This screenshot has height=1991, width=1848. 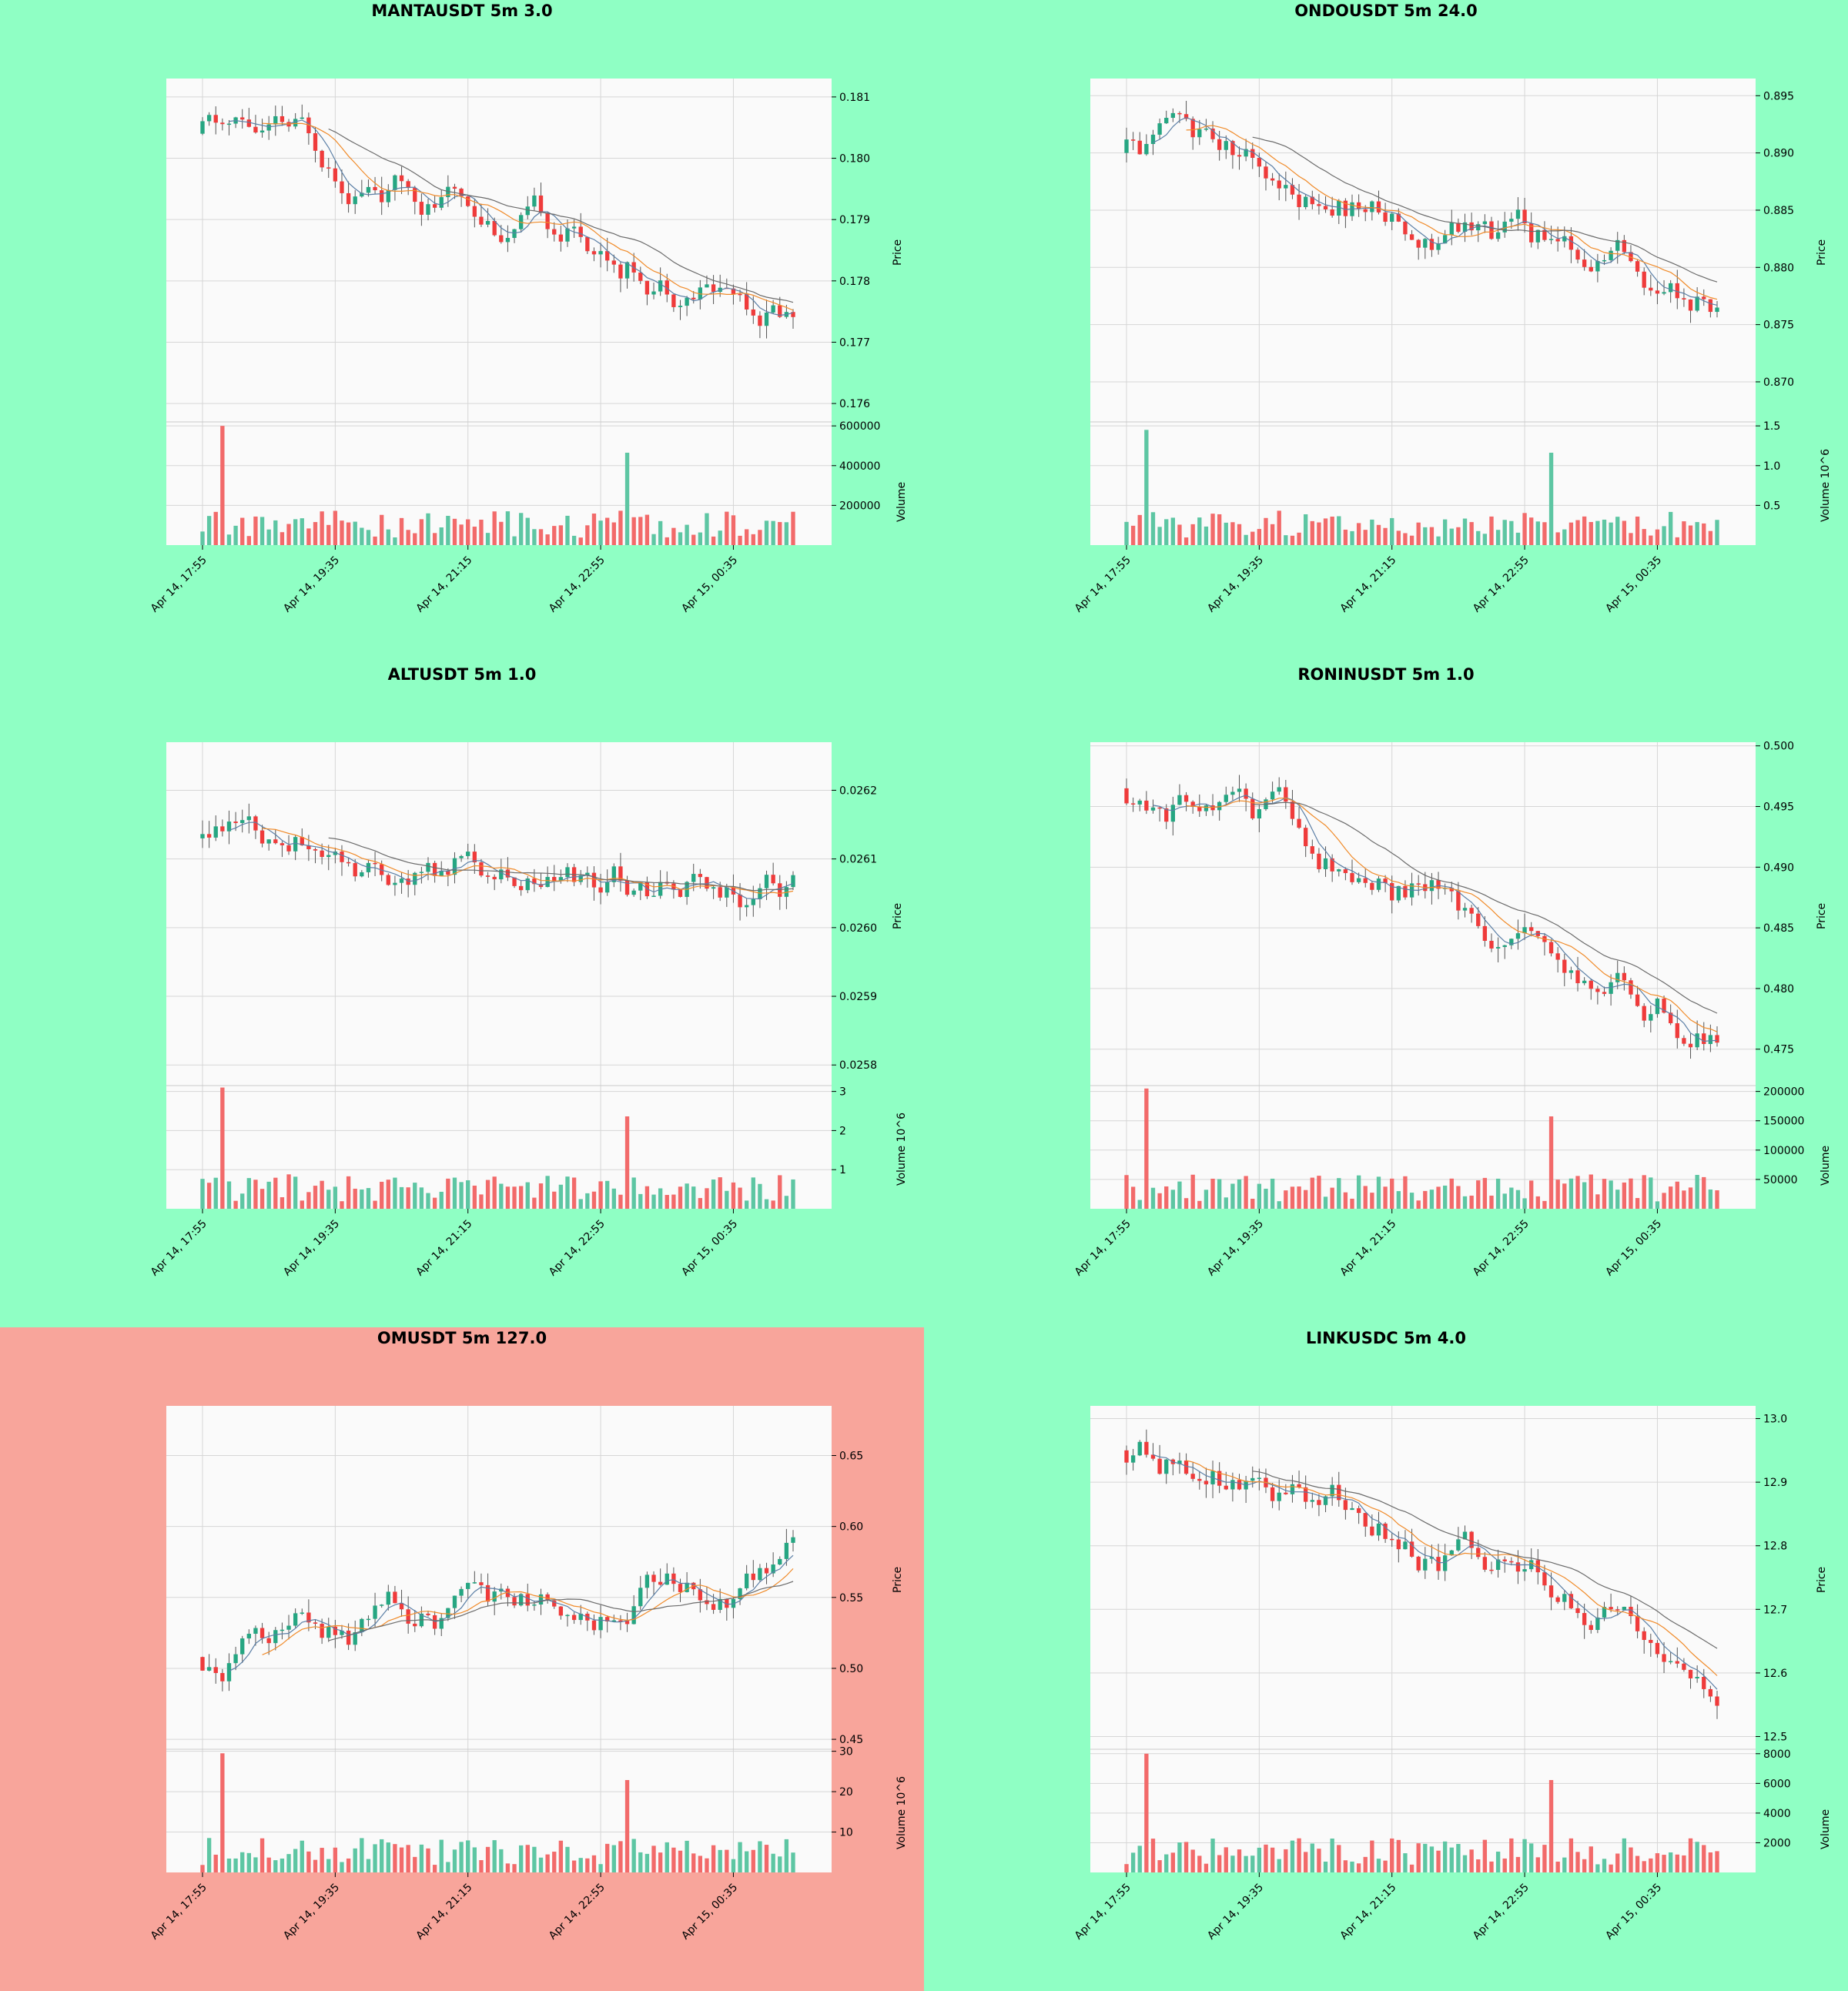 I want to click on ma-line-slow, so click(x=1485, y=907).